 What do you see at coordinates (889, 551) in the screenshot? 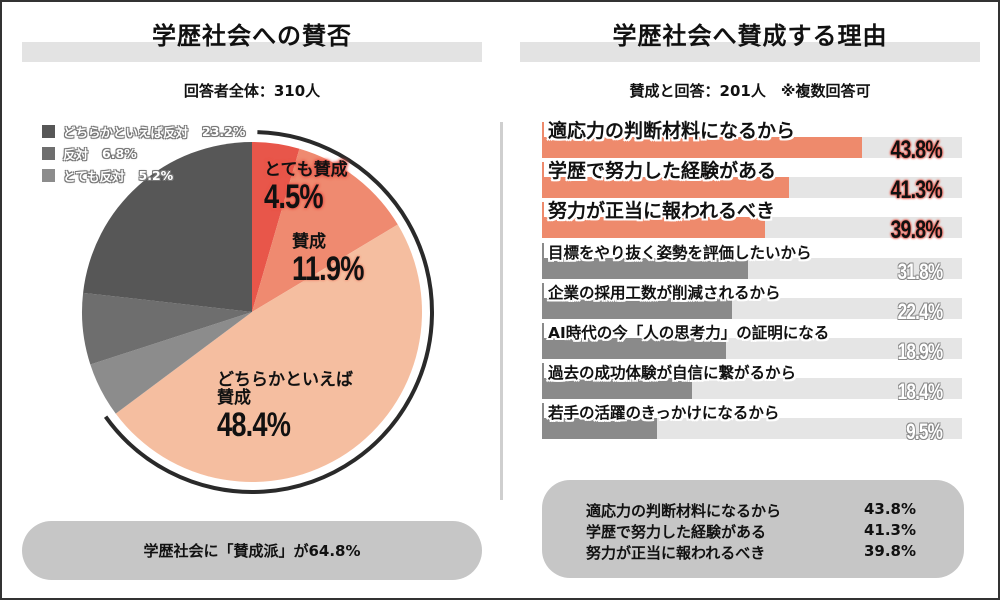
I see `summary-value: 39.8%` at bounding box center [889, 551].